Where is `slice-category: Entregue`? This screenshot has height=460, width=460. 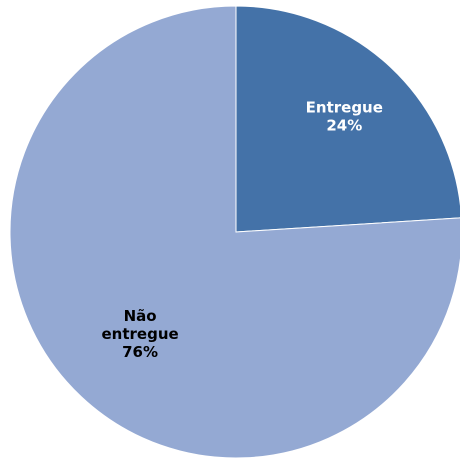 slice-category: Entregue is located at coordinates (344, 108).